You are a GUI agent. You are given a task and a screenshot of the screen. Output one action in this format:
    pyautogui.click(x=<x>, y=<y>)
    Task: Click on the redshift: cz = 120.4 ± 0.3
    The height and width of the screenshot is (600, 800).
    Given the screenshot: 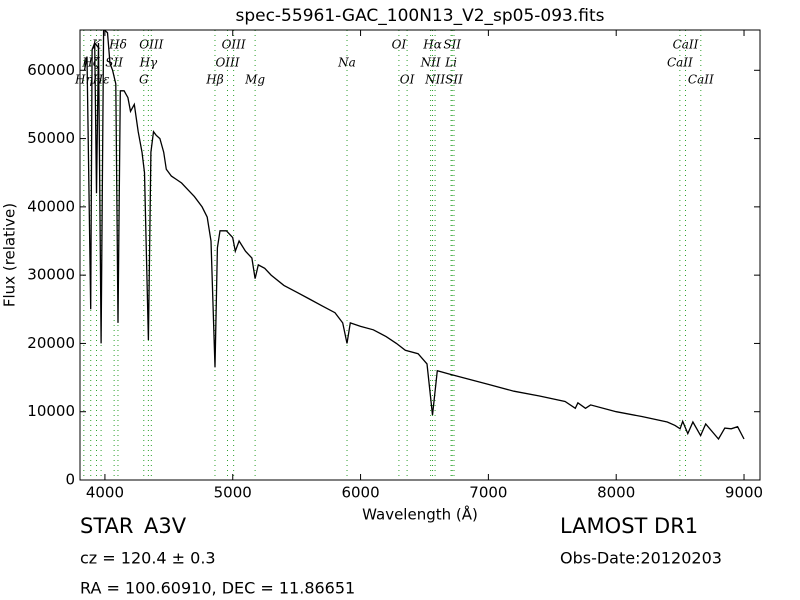 What is the action you would take?
    pyautogui.click(x=148, y=558)
    